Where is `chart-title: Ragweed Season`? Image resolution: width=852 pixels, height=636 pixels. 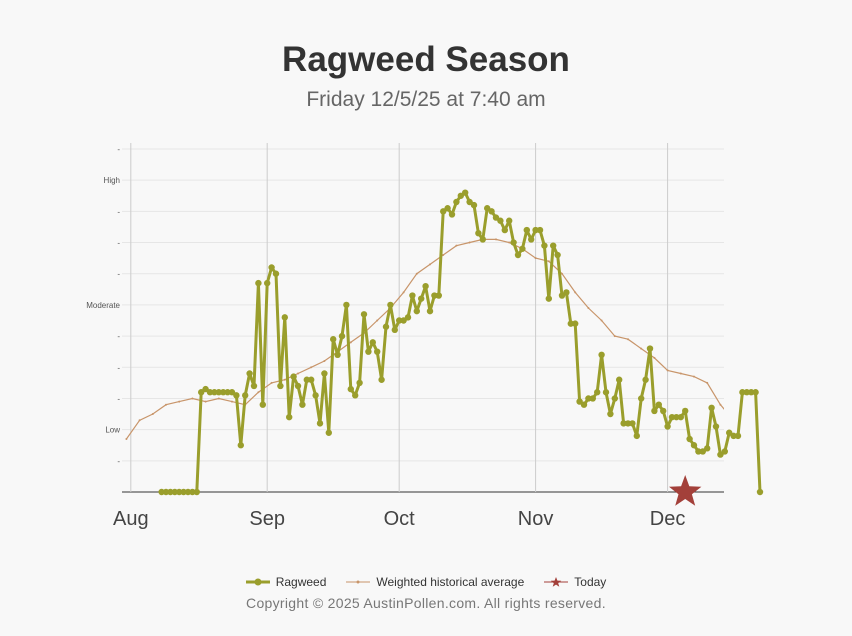 chart-title: Ragweed Season is located at coordinates (426, 59).